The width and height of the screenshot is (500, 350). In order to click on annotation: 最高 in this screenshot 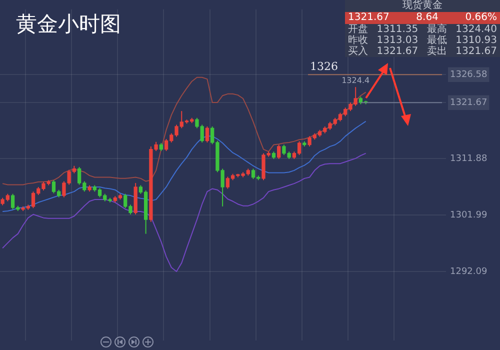, I will do `click(436, 29)`.